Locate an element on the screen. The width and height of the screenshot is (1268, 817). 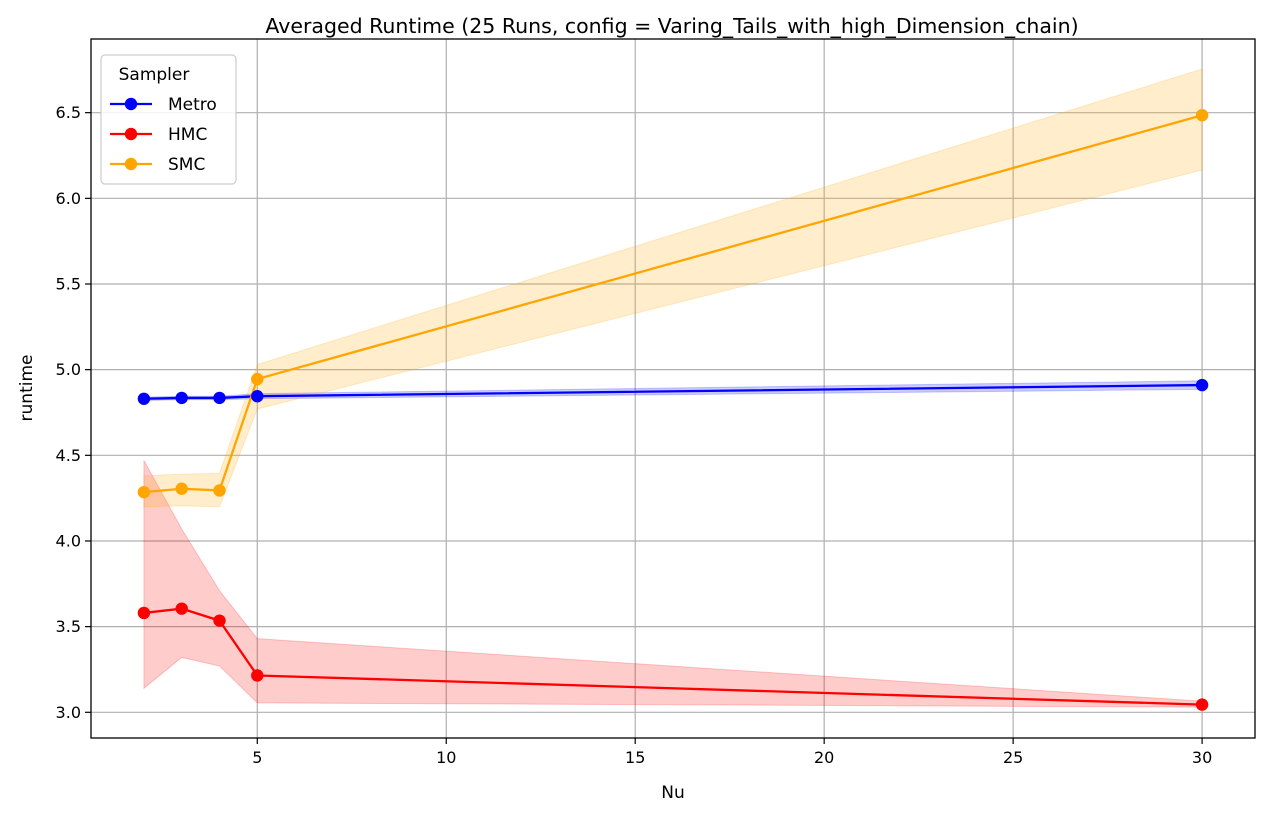
legend-label-hmc: HMC is located at coordinates (187, 135).